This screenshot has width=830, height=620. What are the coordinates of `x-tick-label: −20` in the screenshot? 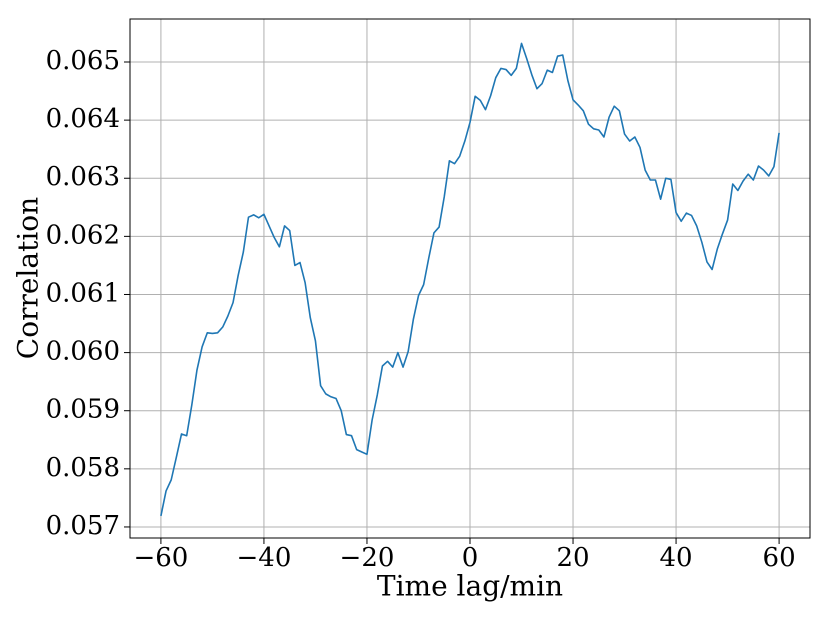 It's located at (367, 558).